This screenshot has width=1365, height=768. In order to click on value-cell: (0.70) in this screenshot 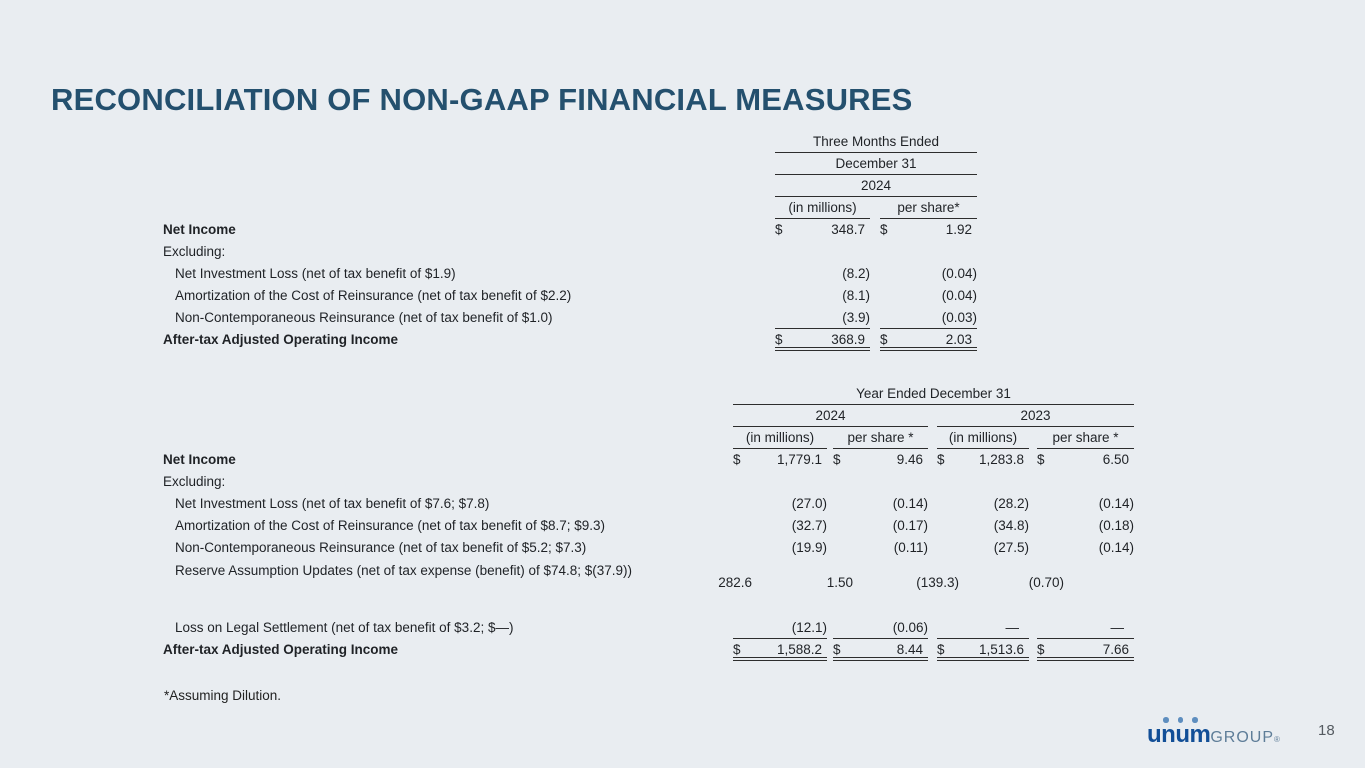, I will do `click(1015, 582)`.